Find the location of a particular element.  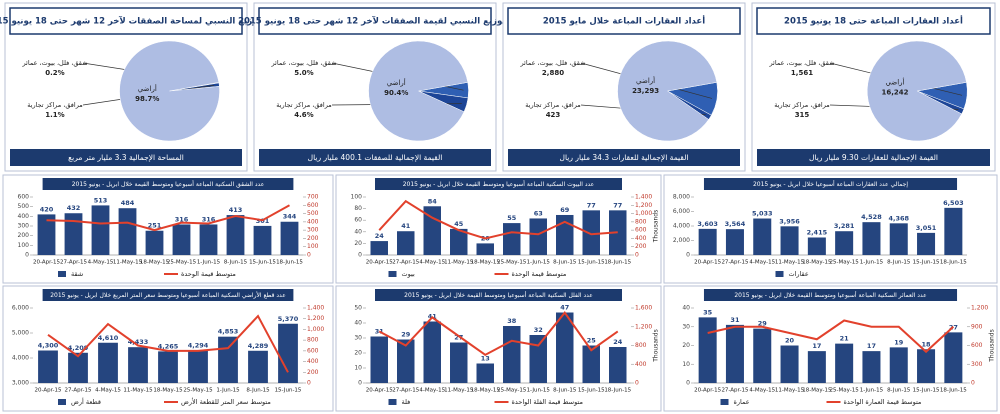

bar-value-label: 31 is located at coordinates (735, 320).